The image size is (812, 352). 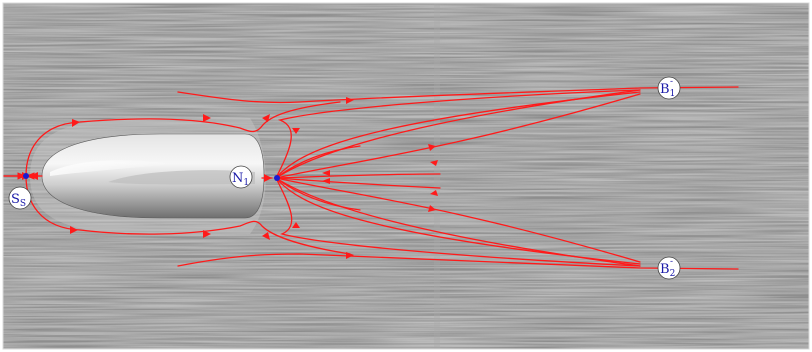 I want to click on label-n1: N1, so click(x=241, y=177).